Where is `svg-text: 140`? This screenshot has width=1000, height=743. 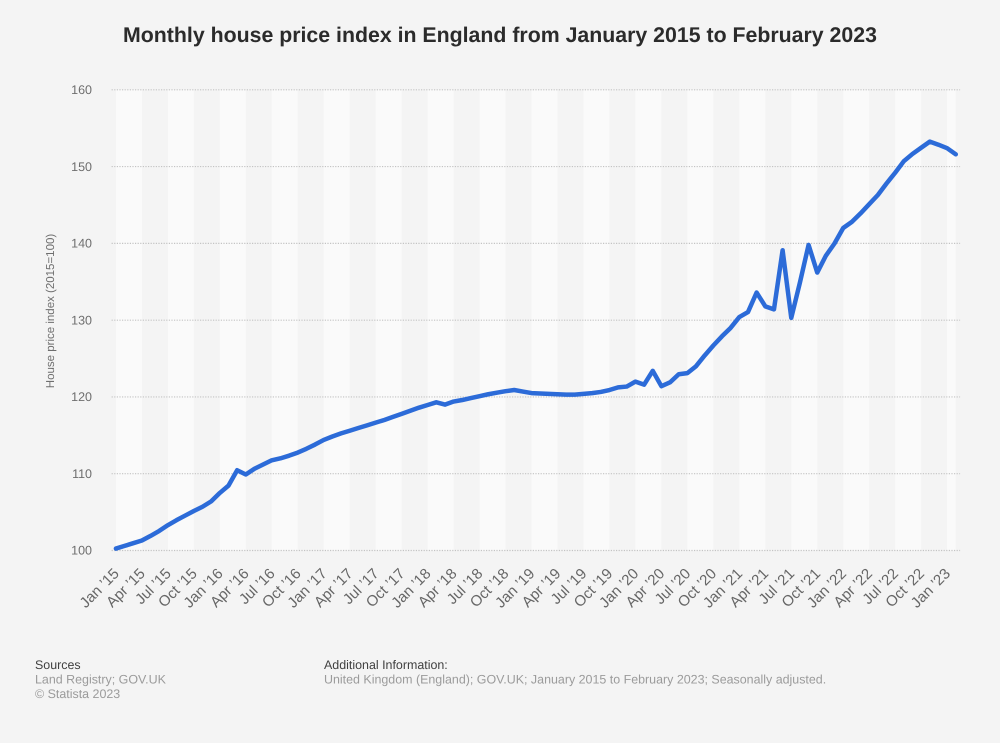 svg-text: 140 is located at coordinates (81, 244).